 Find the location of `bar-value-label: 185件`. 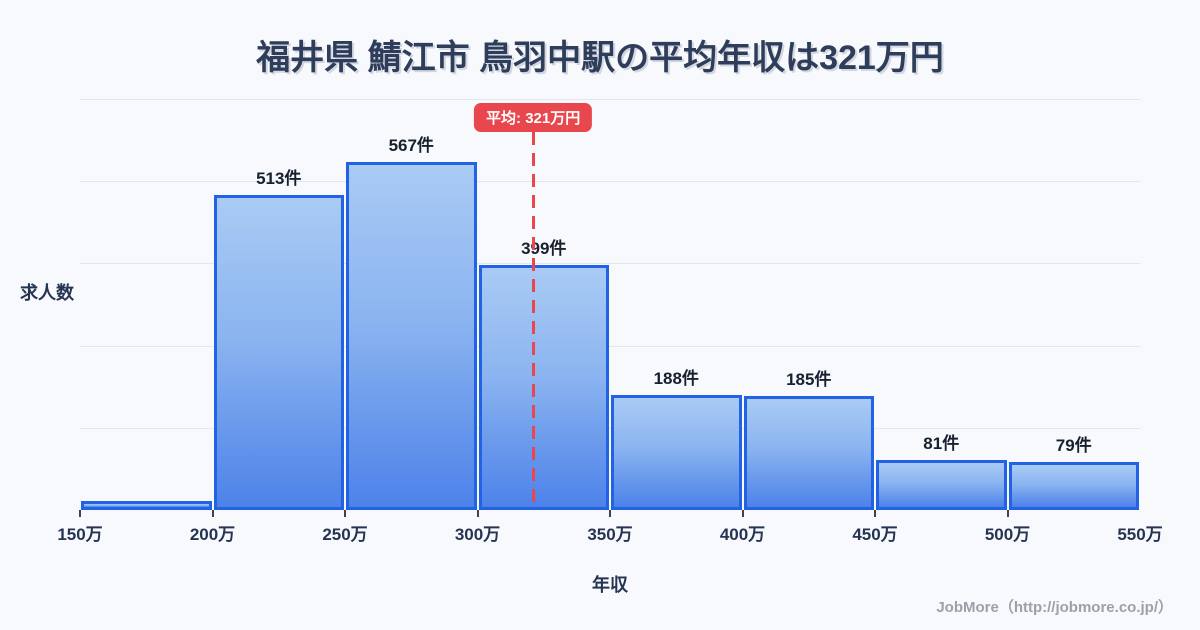

bar-value-label: 185件 is located at coordinates (809, 379).